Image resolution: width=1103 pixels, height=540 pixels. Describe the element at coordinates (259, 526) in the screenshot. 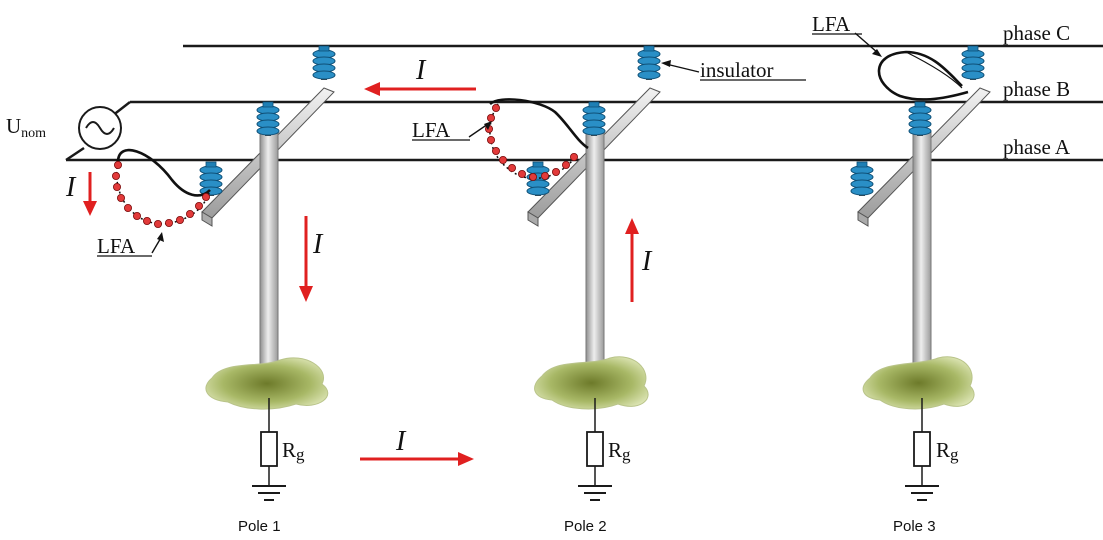

I see `pole-1-label: Pole 1` at that location.